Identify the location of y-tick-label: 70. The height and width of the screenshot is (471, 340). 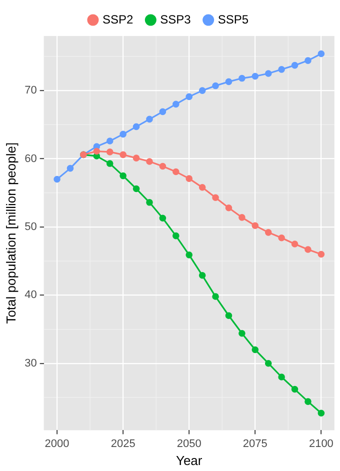
(30, 90).